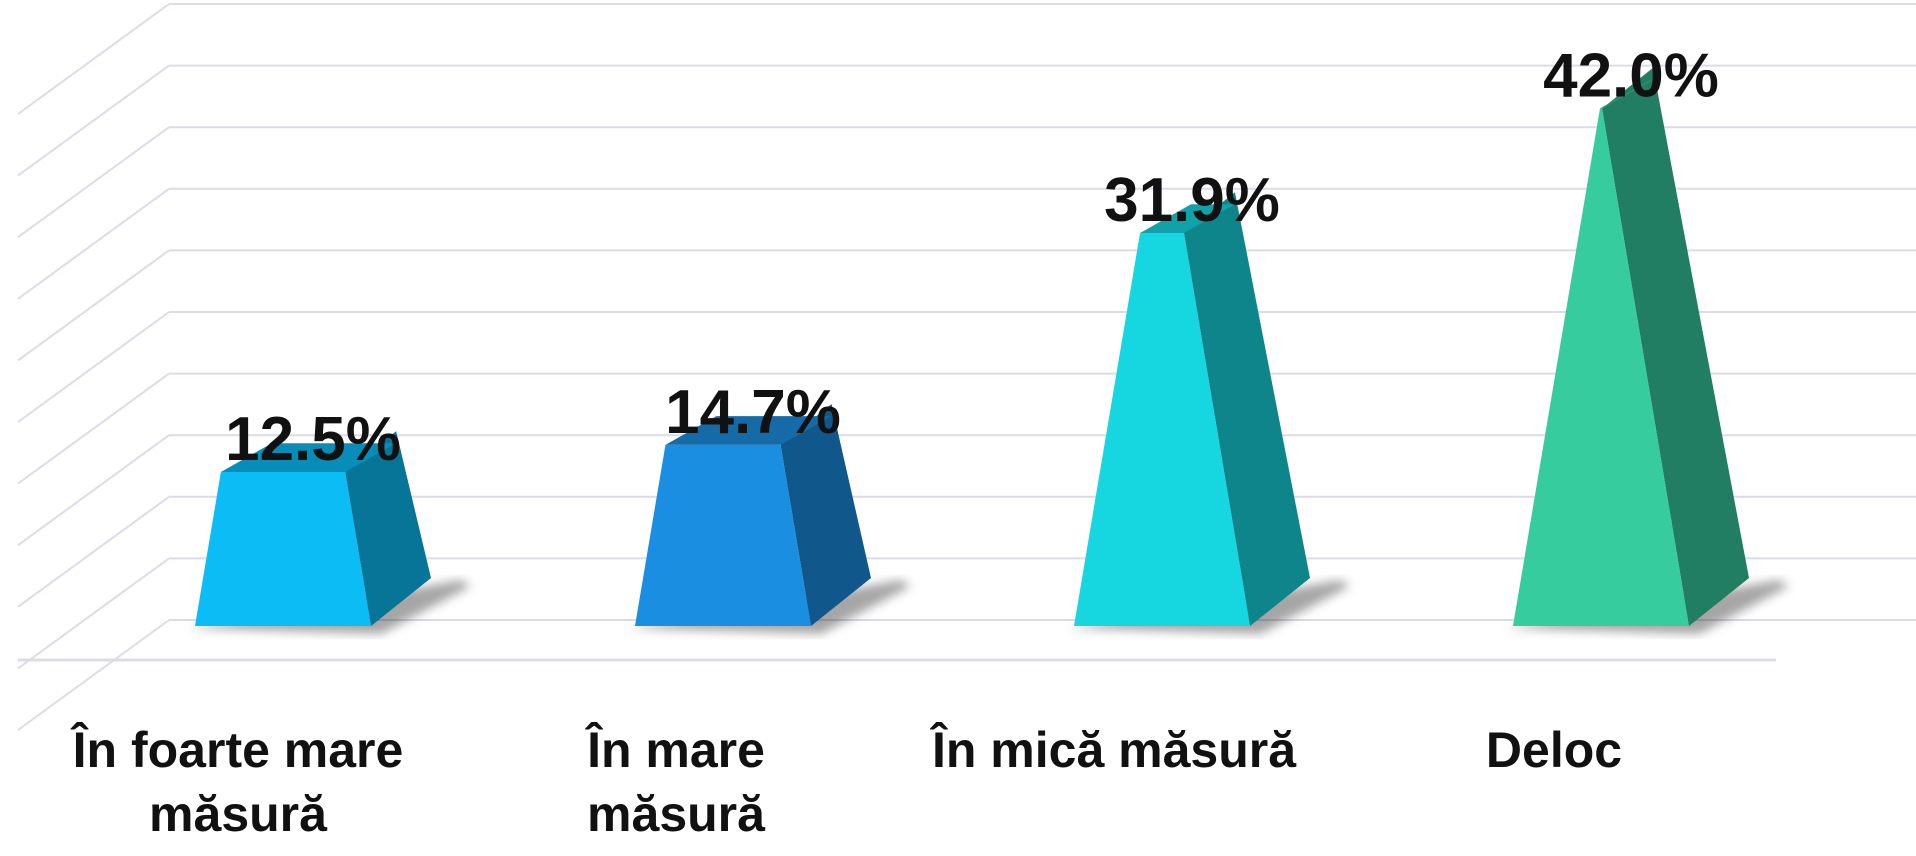  I want to click on value-label: 31.9%, so click(1192, 200).